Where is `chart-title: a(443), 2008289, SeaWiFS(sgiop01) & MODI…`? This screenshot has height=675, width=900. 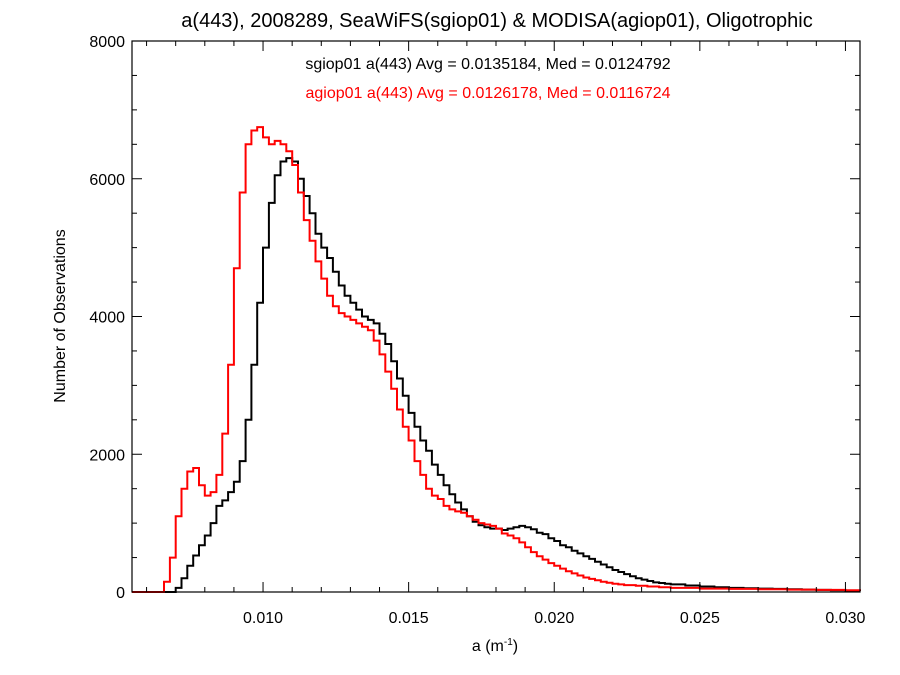
chart-title: a(443), 2008289, SeaWiFS(sgiop01) & MODI… is located at coordinates (496, 21).